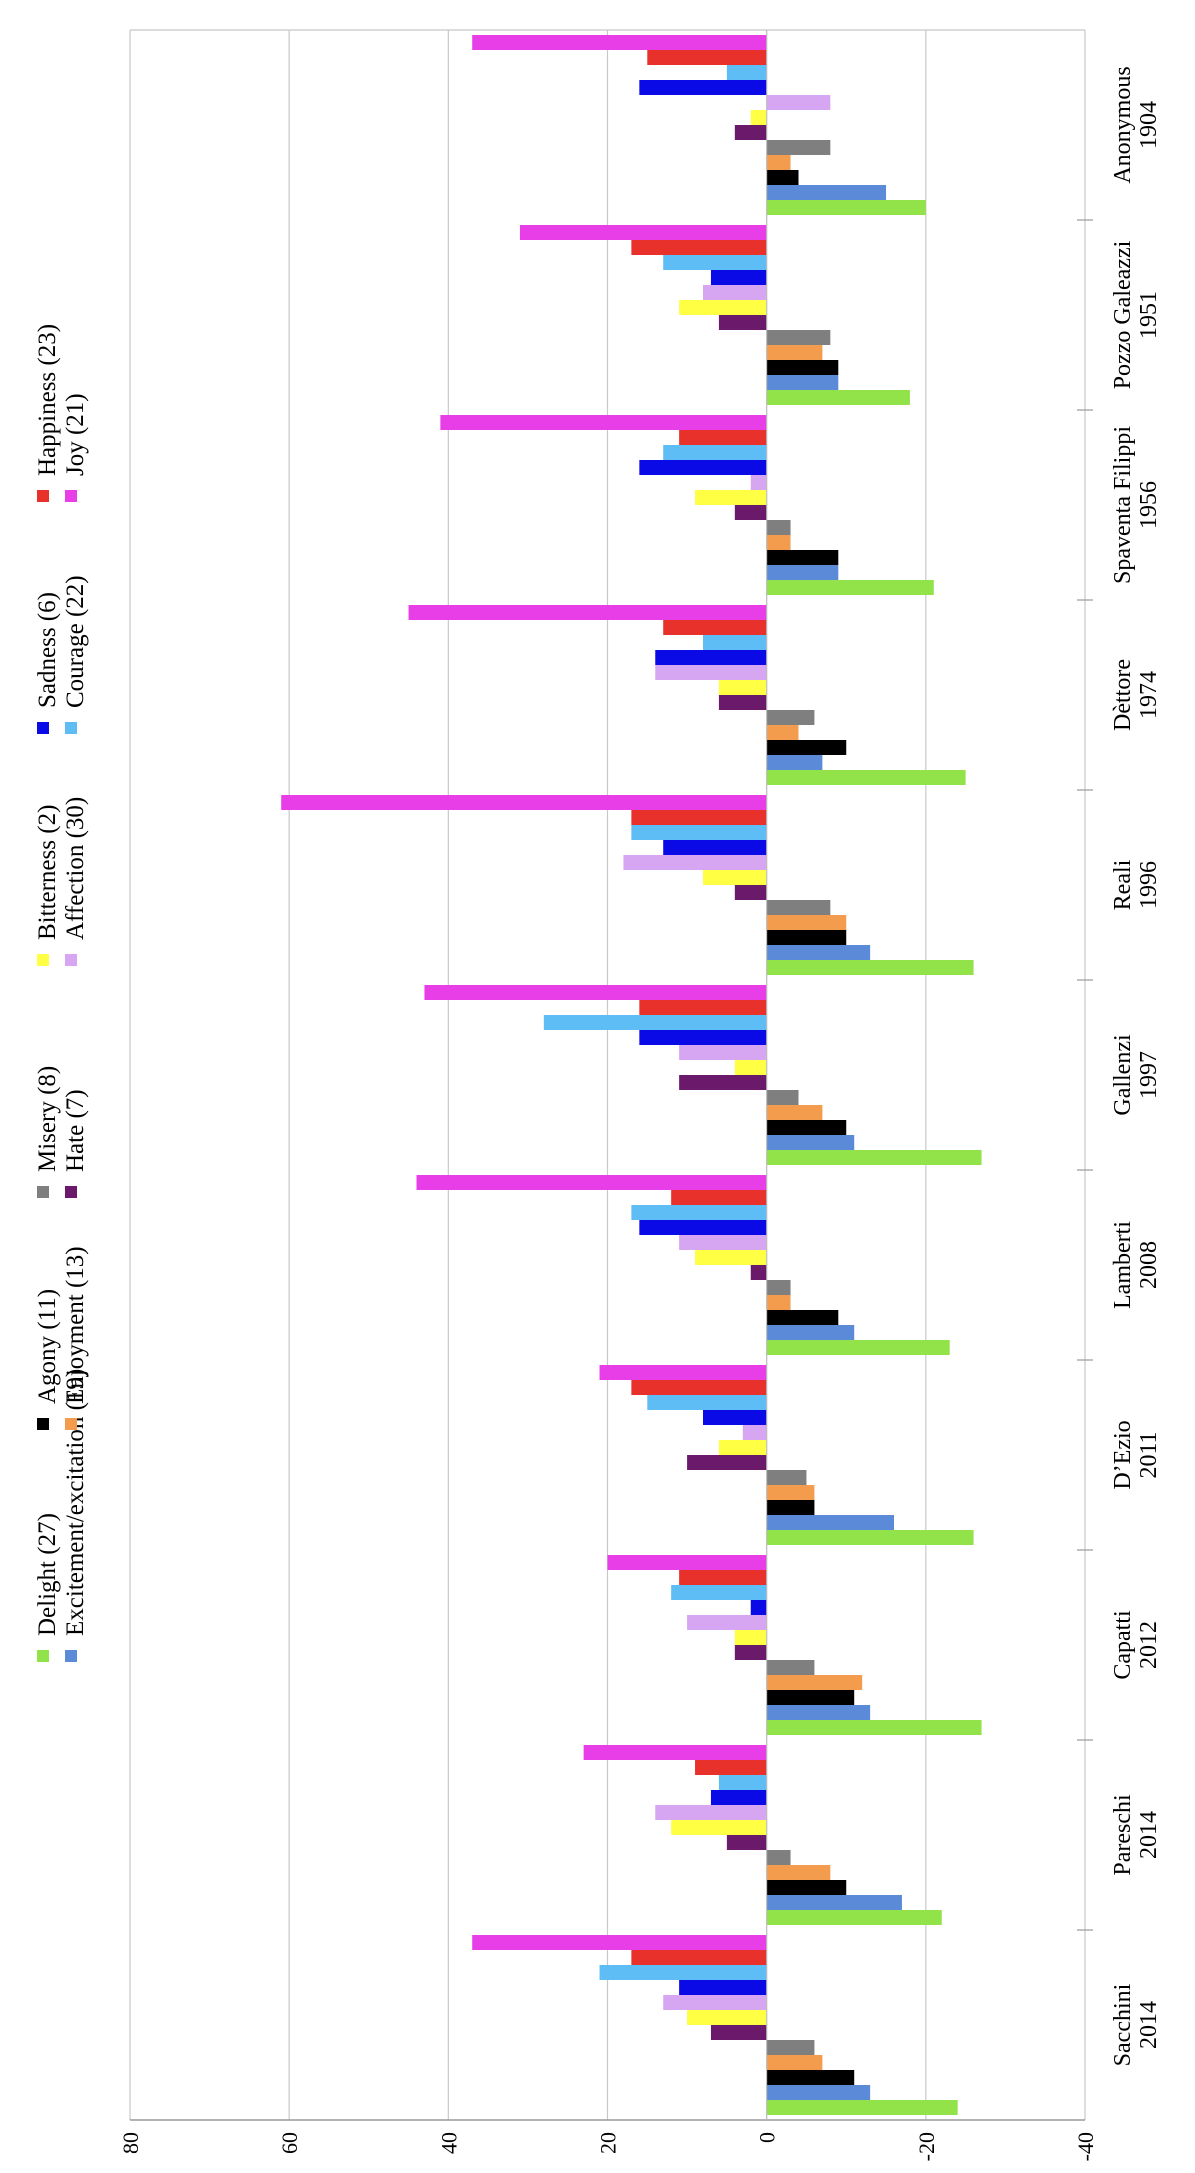  What do you see at coordinates (1149, 505) in the screenshot?
I see `category-year: 1956` at bounding box center [1149, 505].